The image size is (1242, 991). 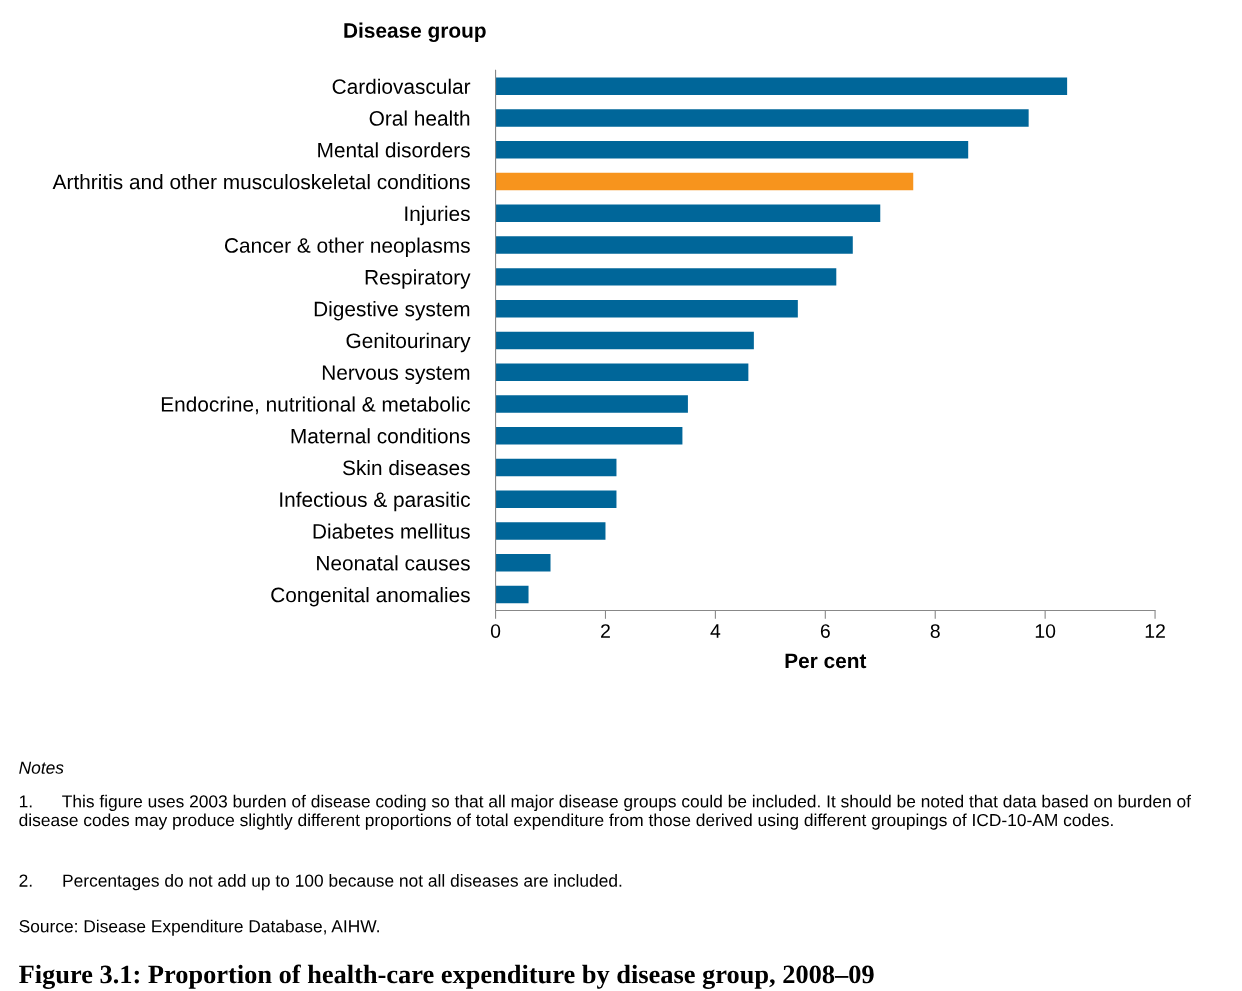 I want to click on y-tick-label: Injuries, so click(x=437, y=215).